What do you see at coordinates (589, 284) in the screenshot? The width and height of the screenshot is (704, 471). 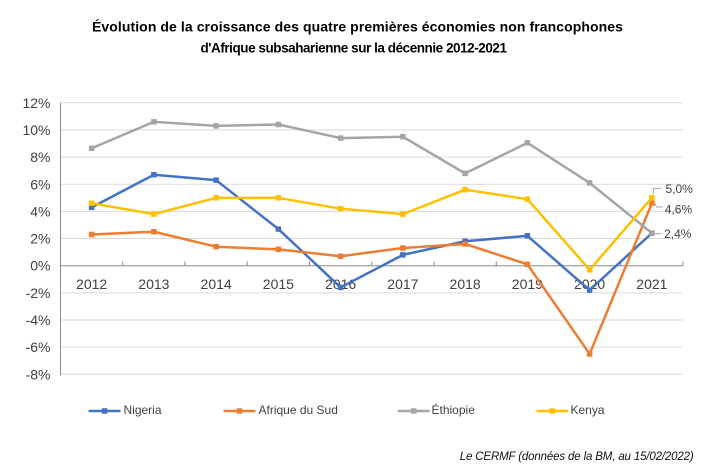 I see `svg-text: 2020` at bounding box center [589, 284].